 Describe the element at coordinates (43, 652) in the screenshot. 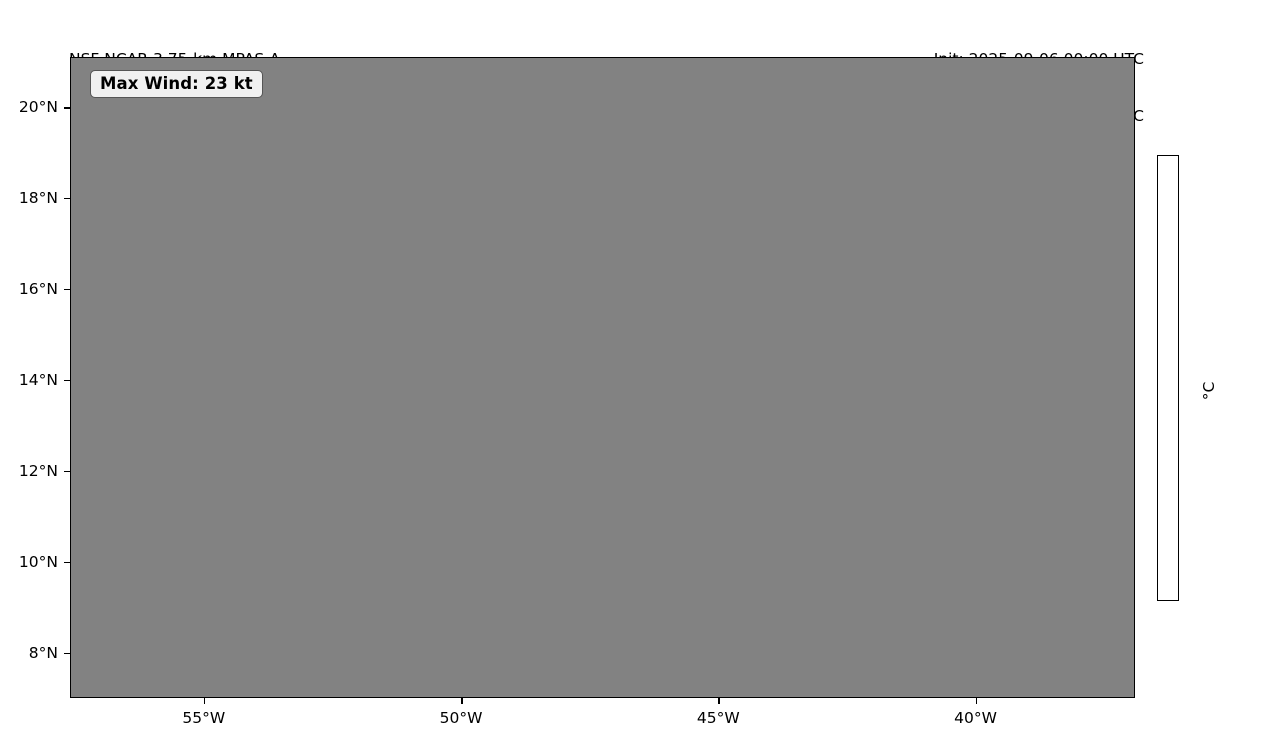

I see `latitude-tick-label: 8°N` at that location.